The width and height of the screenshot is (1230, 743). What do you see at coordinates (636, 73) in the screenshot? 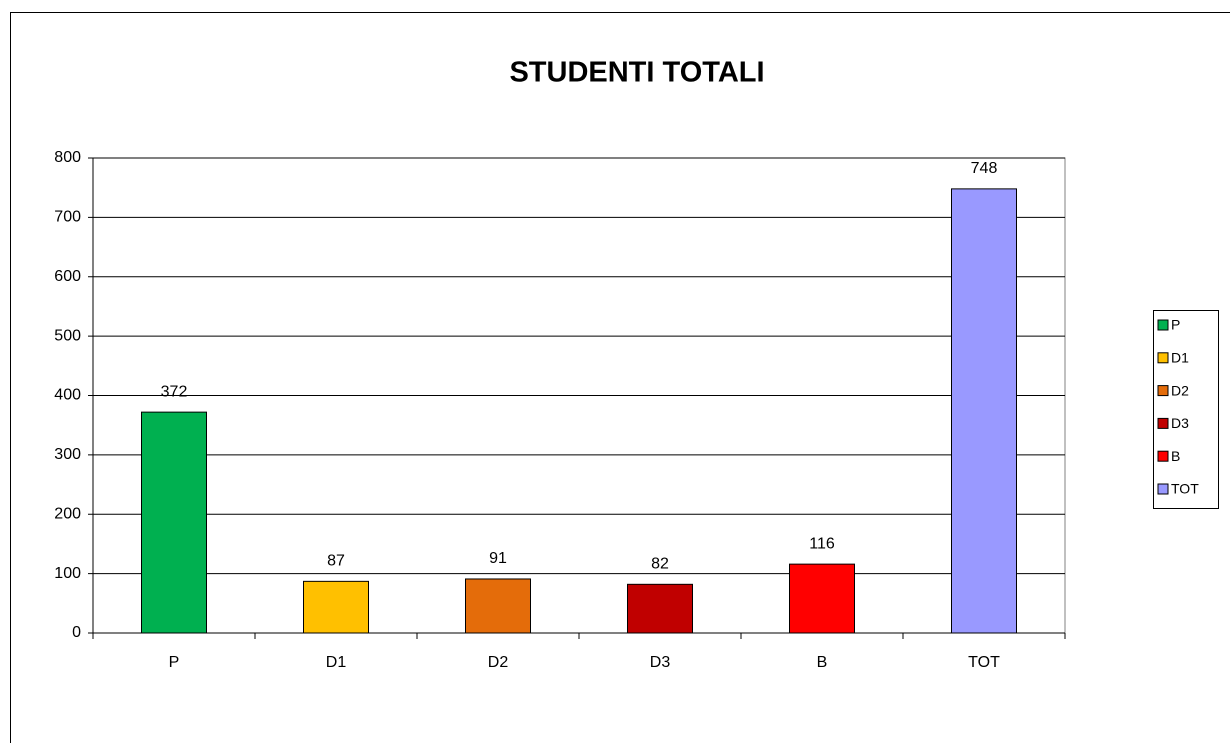
I see `chart-title: STUDENTI TOTALI` at bounding box center [636, 73].